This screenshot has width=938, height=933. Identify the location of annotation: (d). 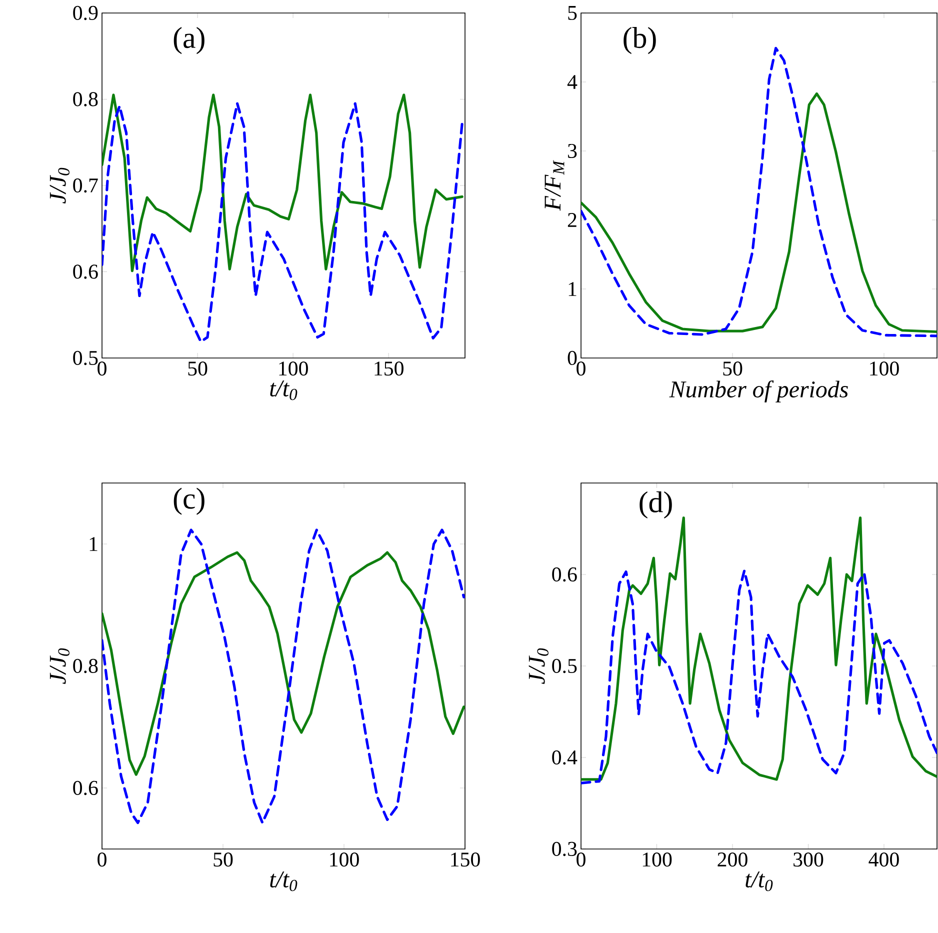
(656, 504).